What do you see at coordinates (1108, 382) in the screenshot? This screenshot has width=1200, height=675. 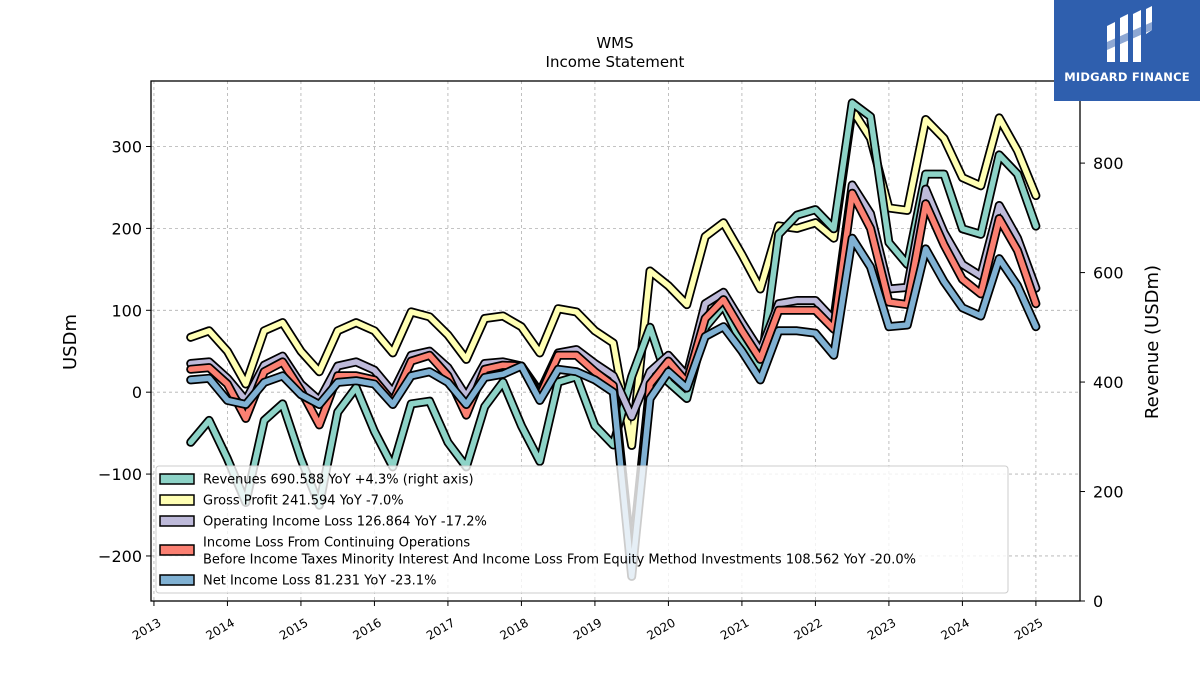 I see `y-tick-label-right: 400` at bounding box center [1108, 382].